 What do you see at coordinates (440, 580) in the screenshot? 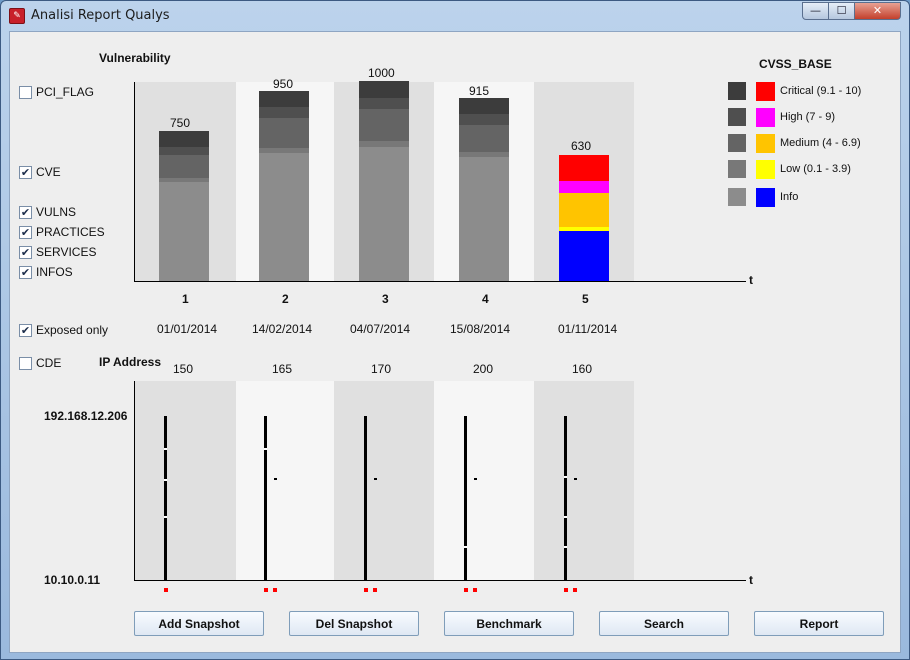
I see `ip-x-axis` at bounding box center [440, 580].